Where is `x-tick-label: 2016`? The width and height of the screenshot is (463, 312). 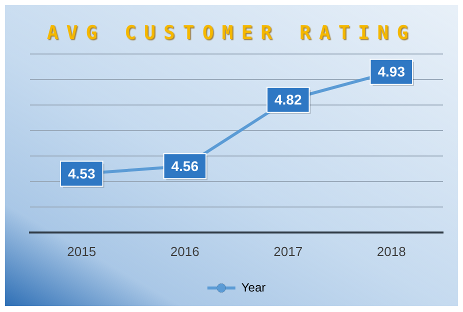 x-tick-label: 2016 is located at coordinates (185, 251).